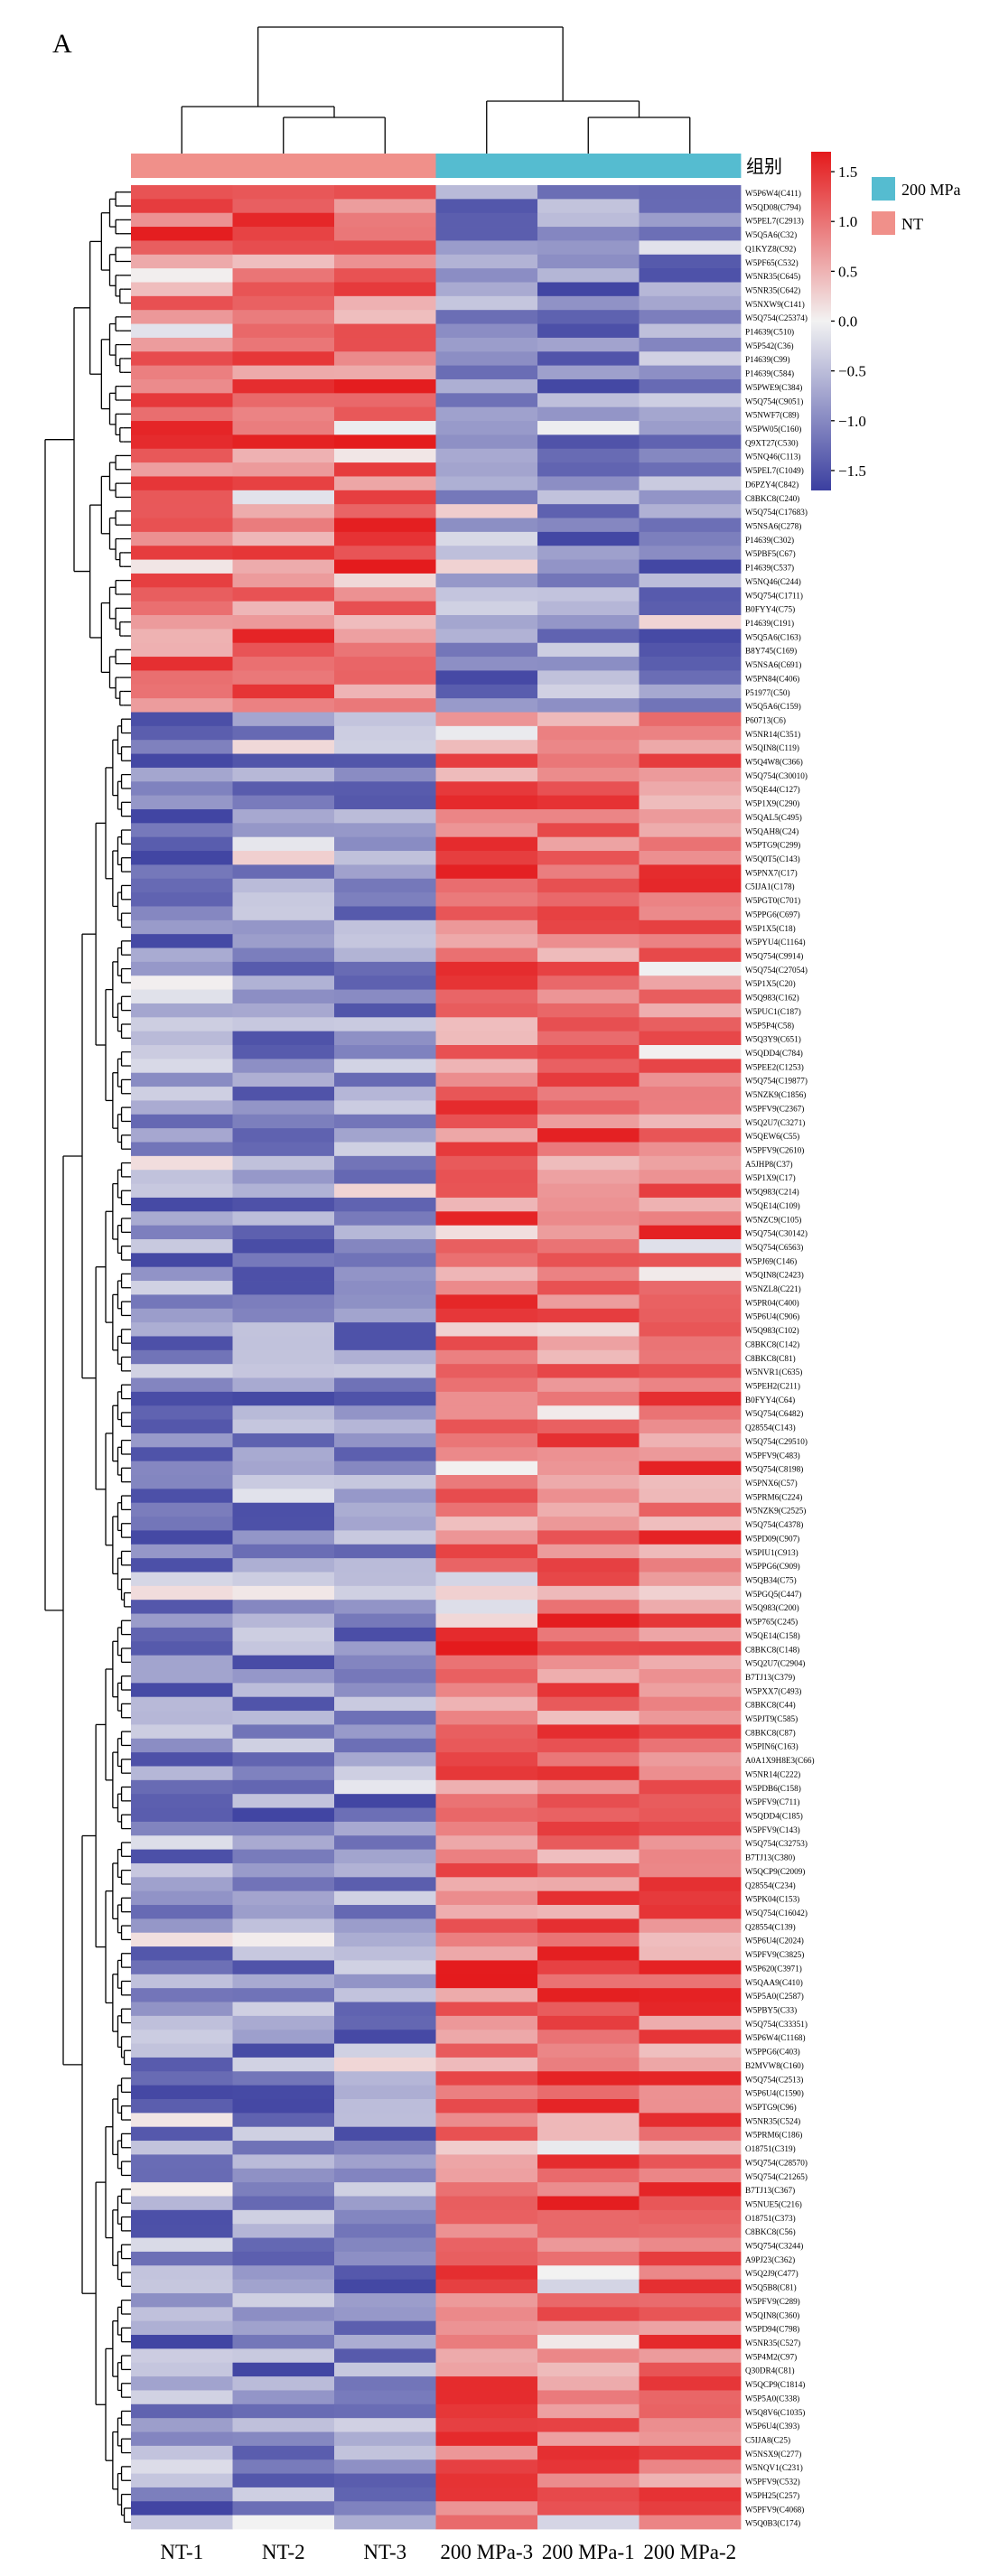 This screenshot has height=2576, width=990. What do you see at coordinates (776, 970) in the screenshot?
I see `row-label: W5Q754(C27054)` at bounding box center [776, 970].